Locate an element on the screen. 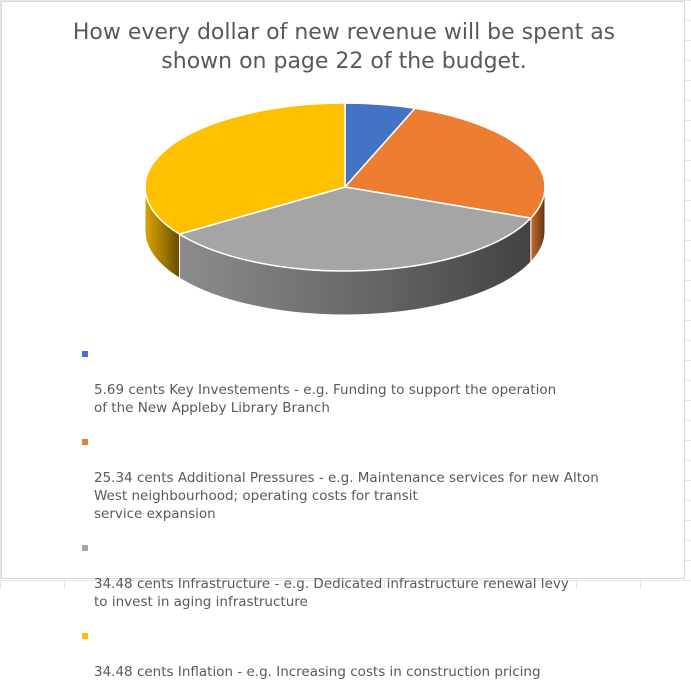  legend-swatch-yellow is located at coordinates (85, 636).